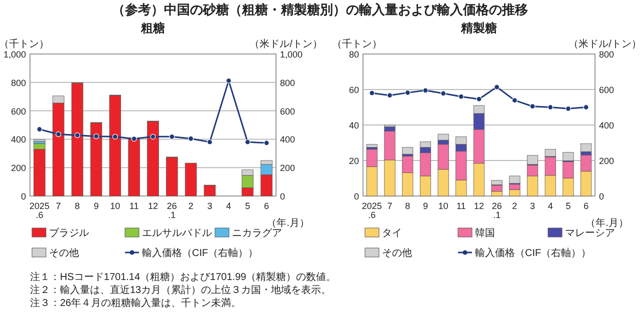 The image size is (640, 315). I want to click on text: 注３：26年４月の粗糖輸入量は、千トン未満。, so click(136, 303).